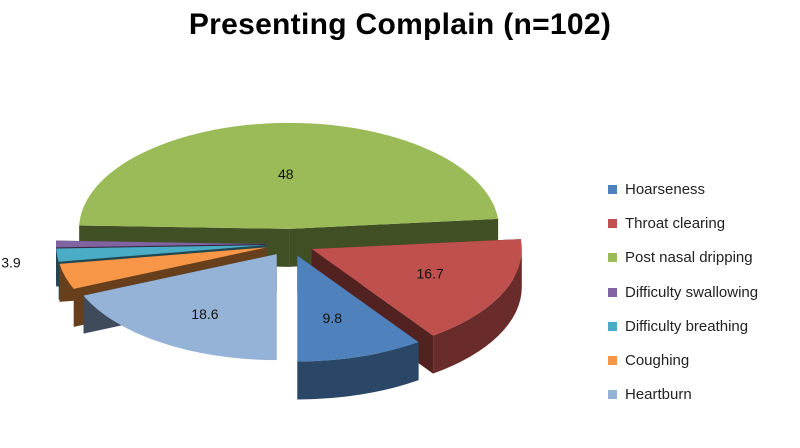 The image size is (800, 448). What do you see at coordinates (163, 268) in the screenshot?
I see `slice-coughing-top` at bounding box center [163, 268].